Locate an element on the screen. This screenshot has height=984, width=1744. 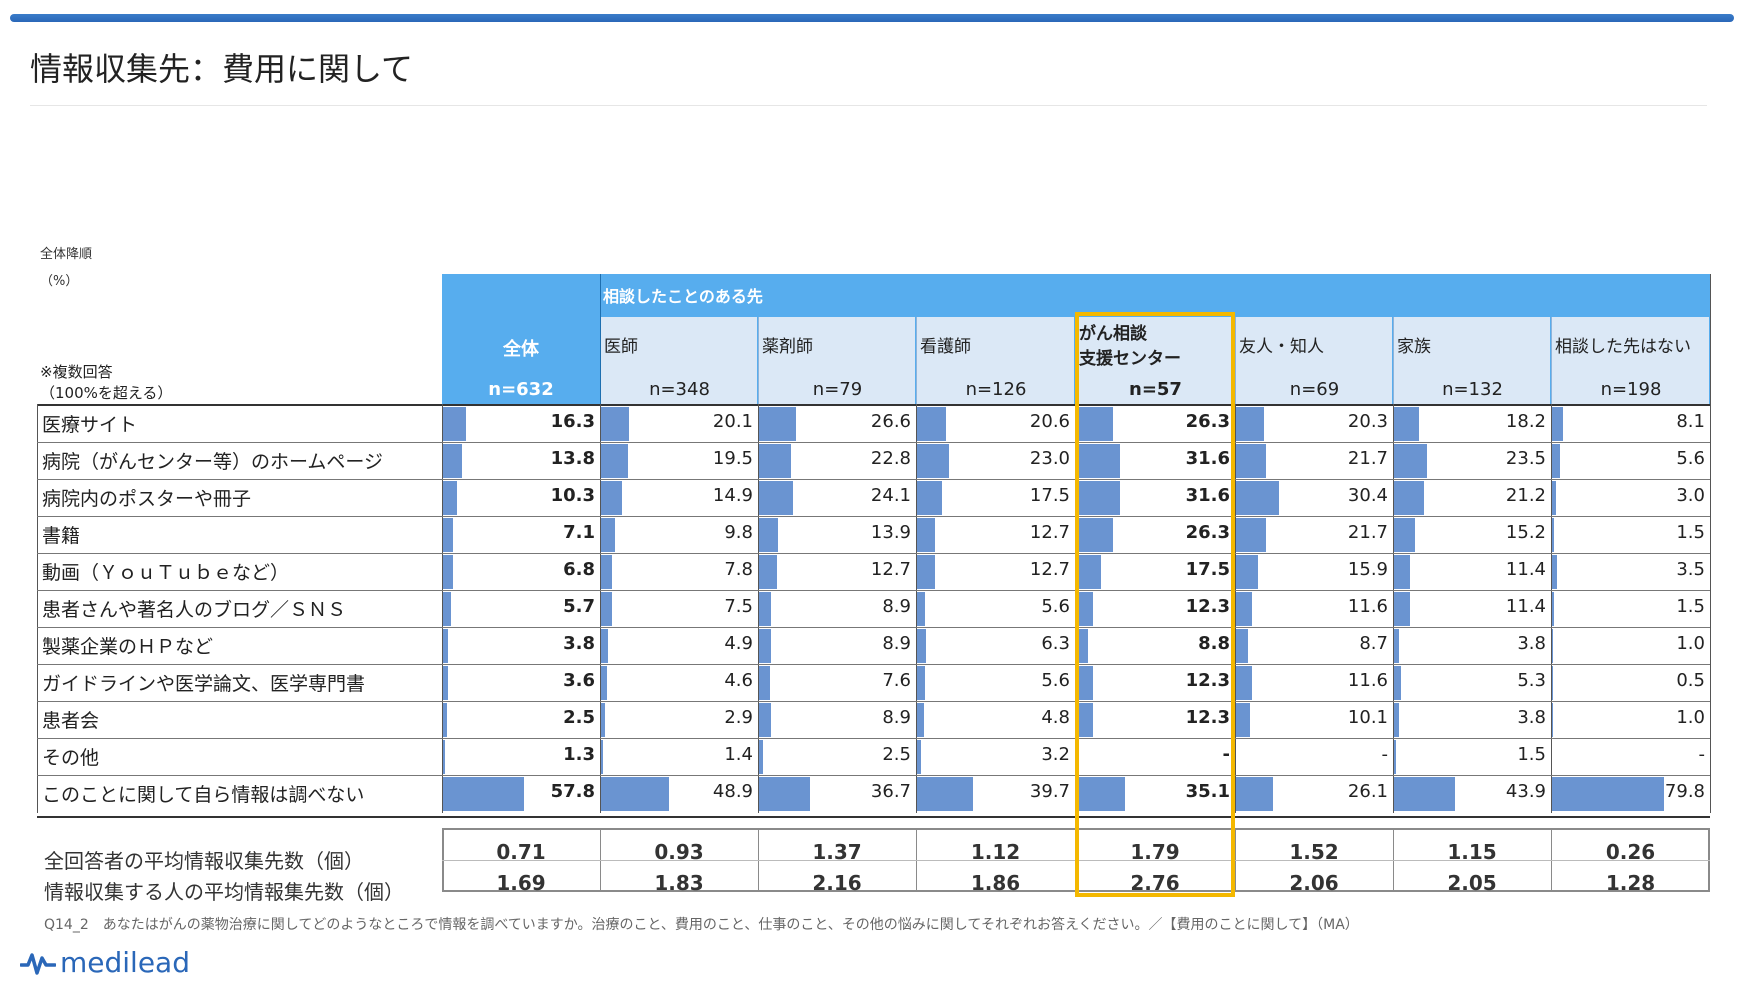
row-label: このことに関して自ら情報は調べない is located at coordinates (203, 795).